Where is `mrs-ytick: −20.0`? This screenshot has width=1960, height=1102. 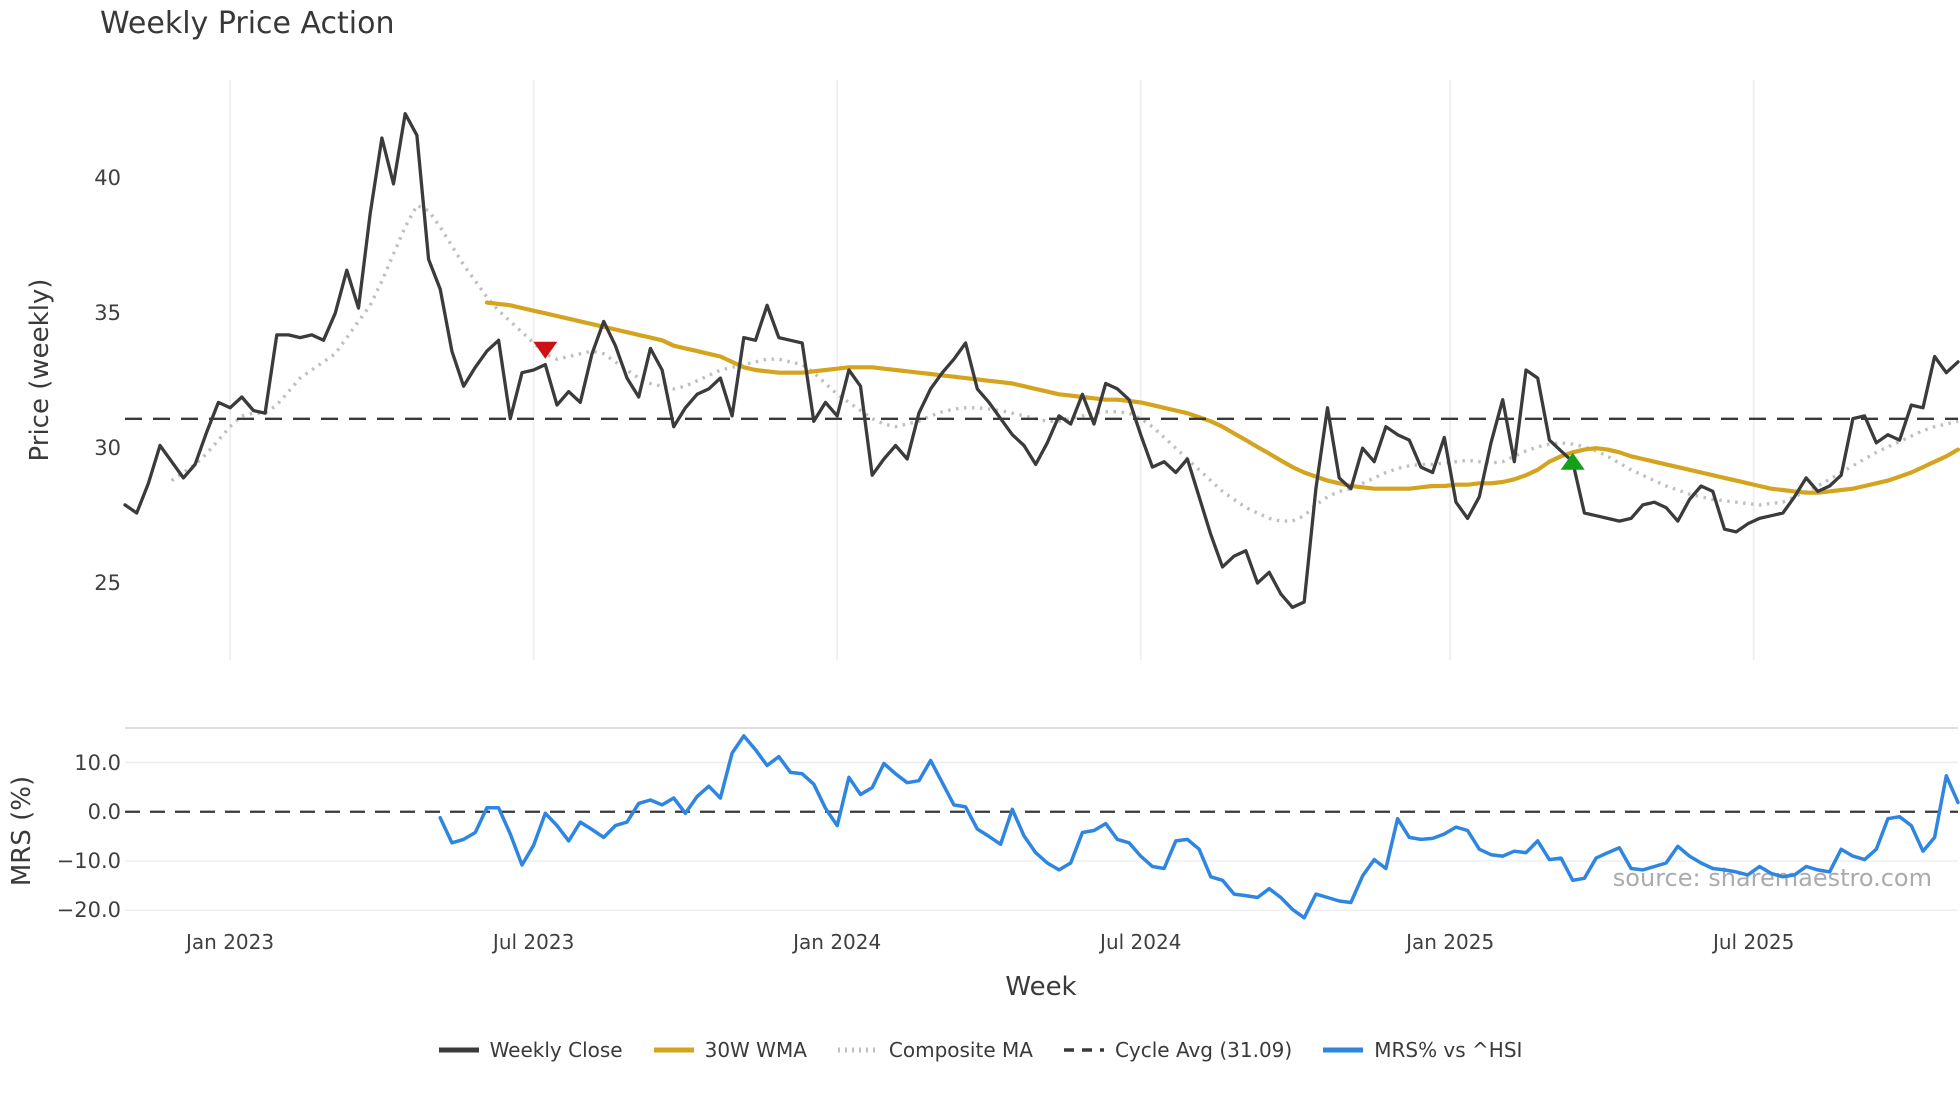
mrs-ytick: −20.0 is located at coordinates (88, 910).